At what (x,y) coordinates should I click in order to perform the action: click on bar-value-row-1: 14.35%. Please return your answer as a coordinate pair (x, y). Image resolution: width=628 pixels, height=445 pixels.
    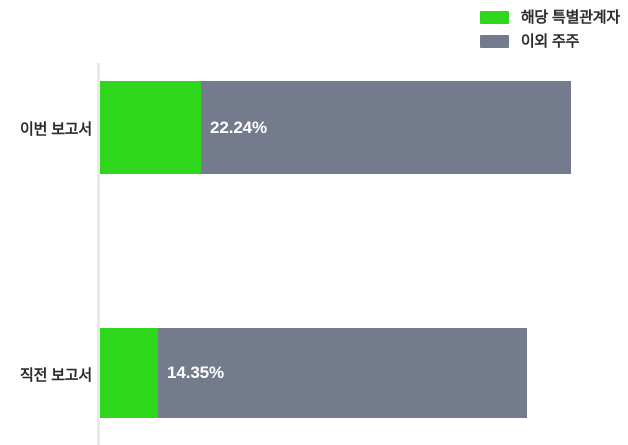
    Looking at the image, I should click on (196, 372).